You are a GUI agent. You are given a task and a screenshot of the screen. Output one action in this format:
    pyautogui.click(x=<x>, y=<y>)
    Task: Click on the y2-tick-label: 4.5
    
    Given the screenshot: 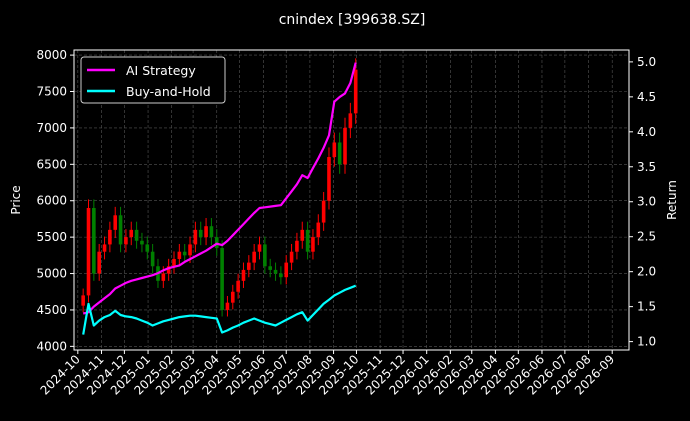 What is the action you would take?
    pyautogui.click(x=646, y=97)
    